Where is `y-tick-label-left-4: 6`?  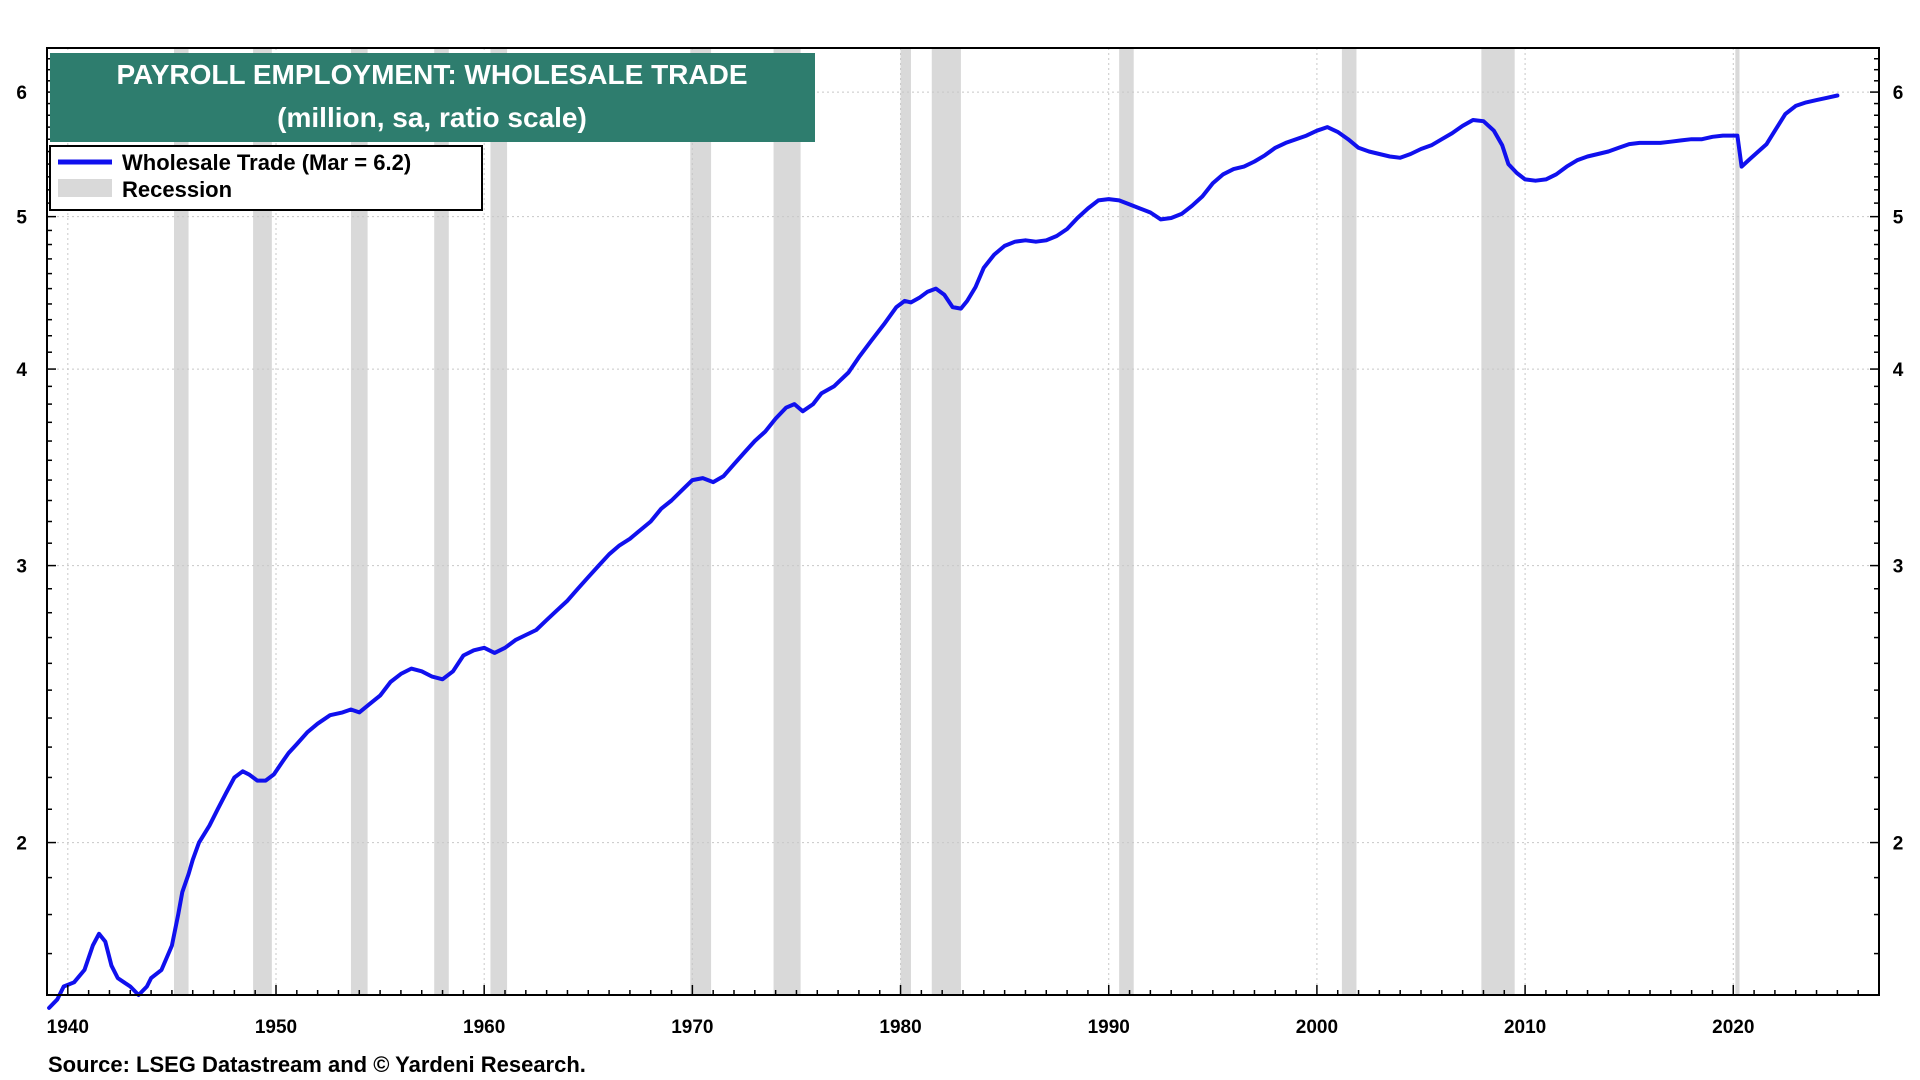
y-tick-label-left-4: 6 is located at coordinates (21, 93).